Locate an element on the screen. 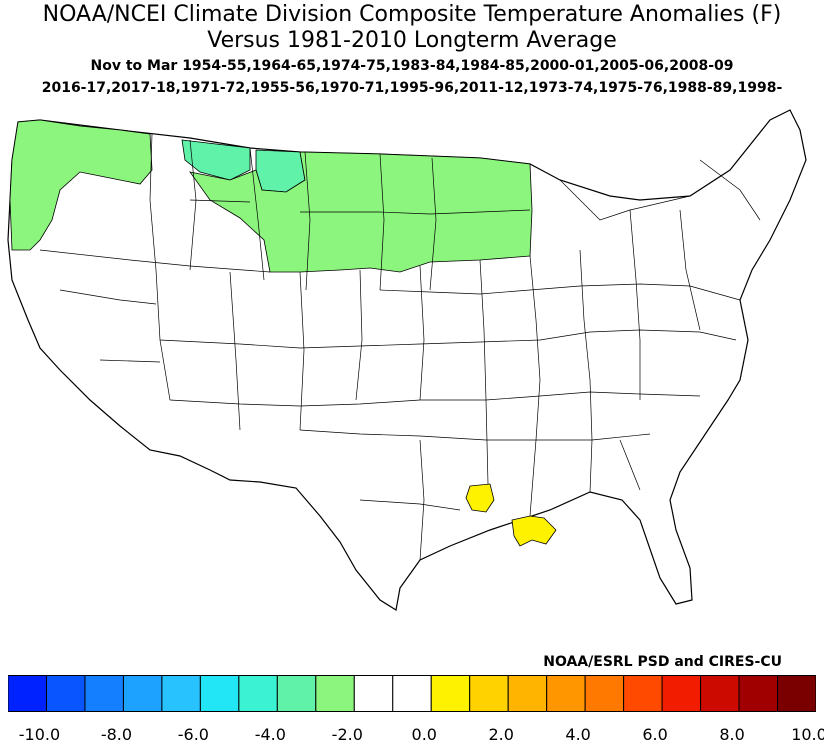 The height and width of the screenshot is (745, 824). colorbar-tick-label: -2.0 is located at coordinates (347, 734).